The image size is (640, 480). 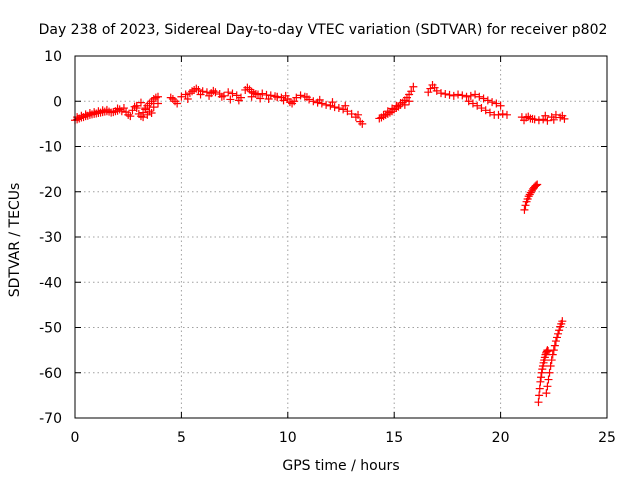 What do you see at coordinates (50, 283) in the screenshot?
I see `y-tick-label: -40` at bounding box center [50, 283].